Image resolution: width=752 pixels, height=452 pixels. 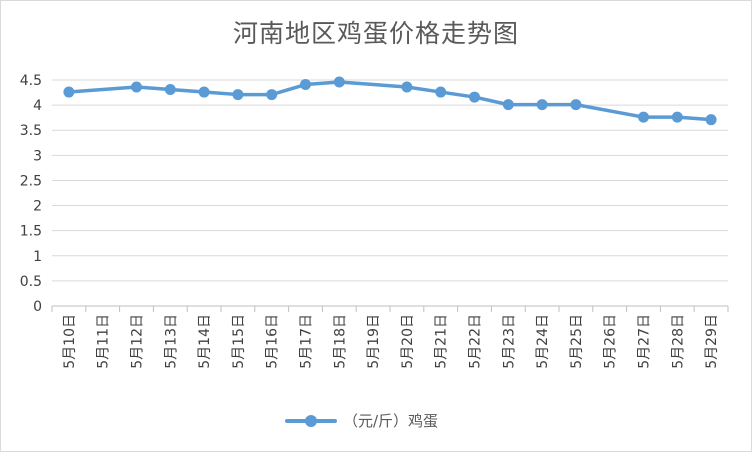 What do you see at coordinates (340, 341) in the screenshot?
I see `x-tick-label: 5月18日` at bounding box center [340, 341].